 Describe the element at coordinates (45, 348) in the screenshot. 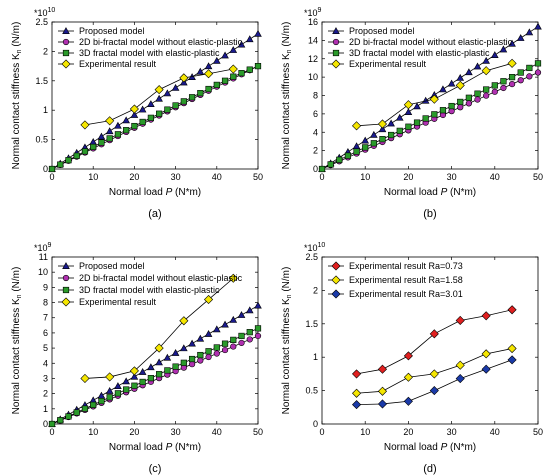

I see `y-tick-label: 5` at that location.